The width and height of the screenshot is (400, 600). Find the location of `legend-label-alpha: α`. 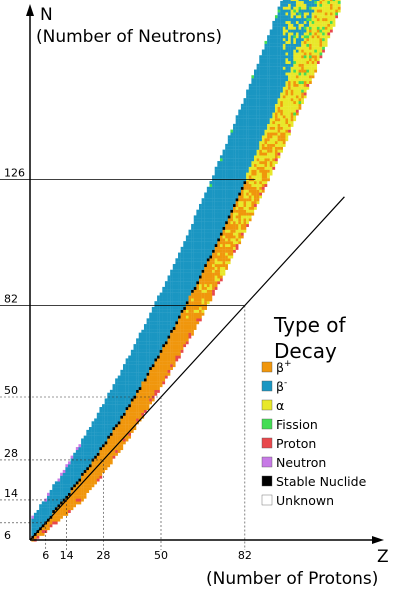

legend-label-alpha: α is located at coordinates (280, 405).